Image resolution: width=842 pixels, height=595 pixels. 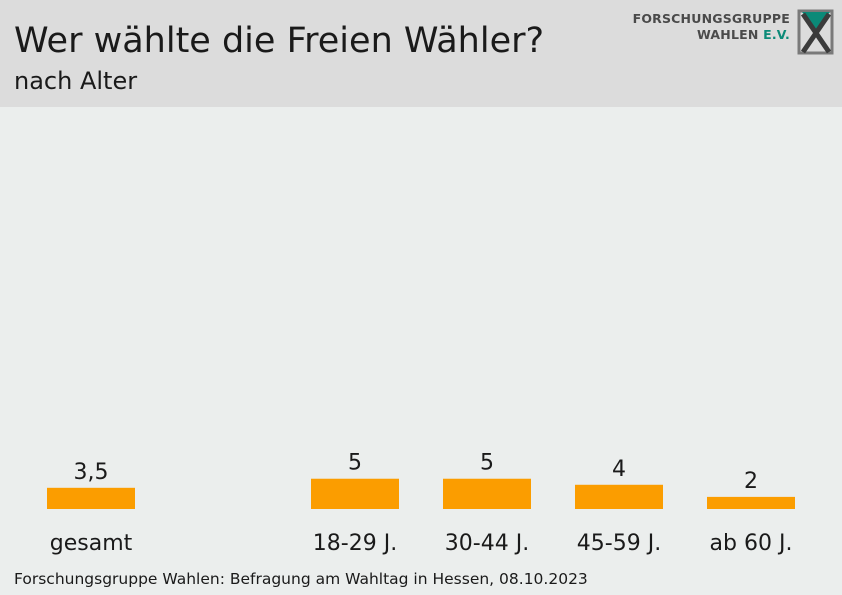 What do you see at coordinates (815, 32) in the screenshot?
I see `fgw-x-logo-icon` at bounding box center [815, 32].